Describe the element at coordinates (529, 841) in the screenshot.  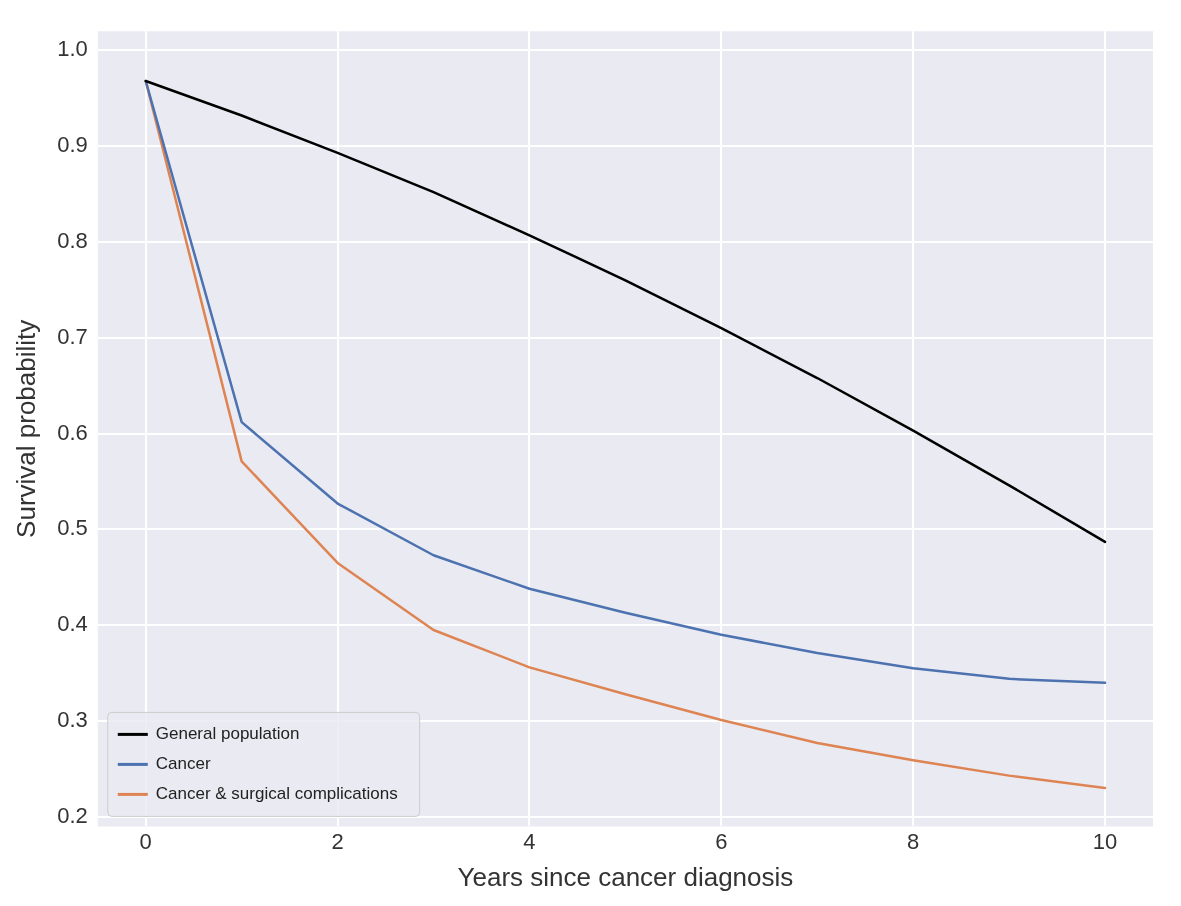
I see `x-tick-label: 4` at that location.